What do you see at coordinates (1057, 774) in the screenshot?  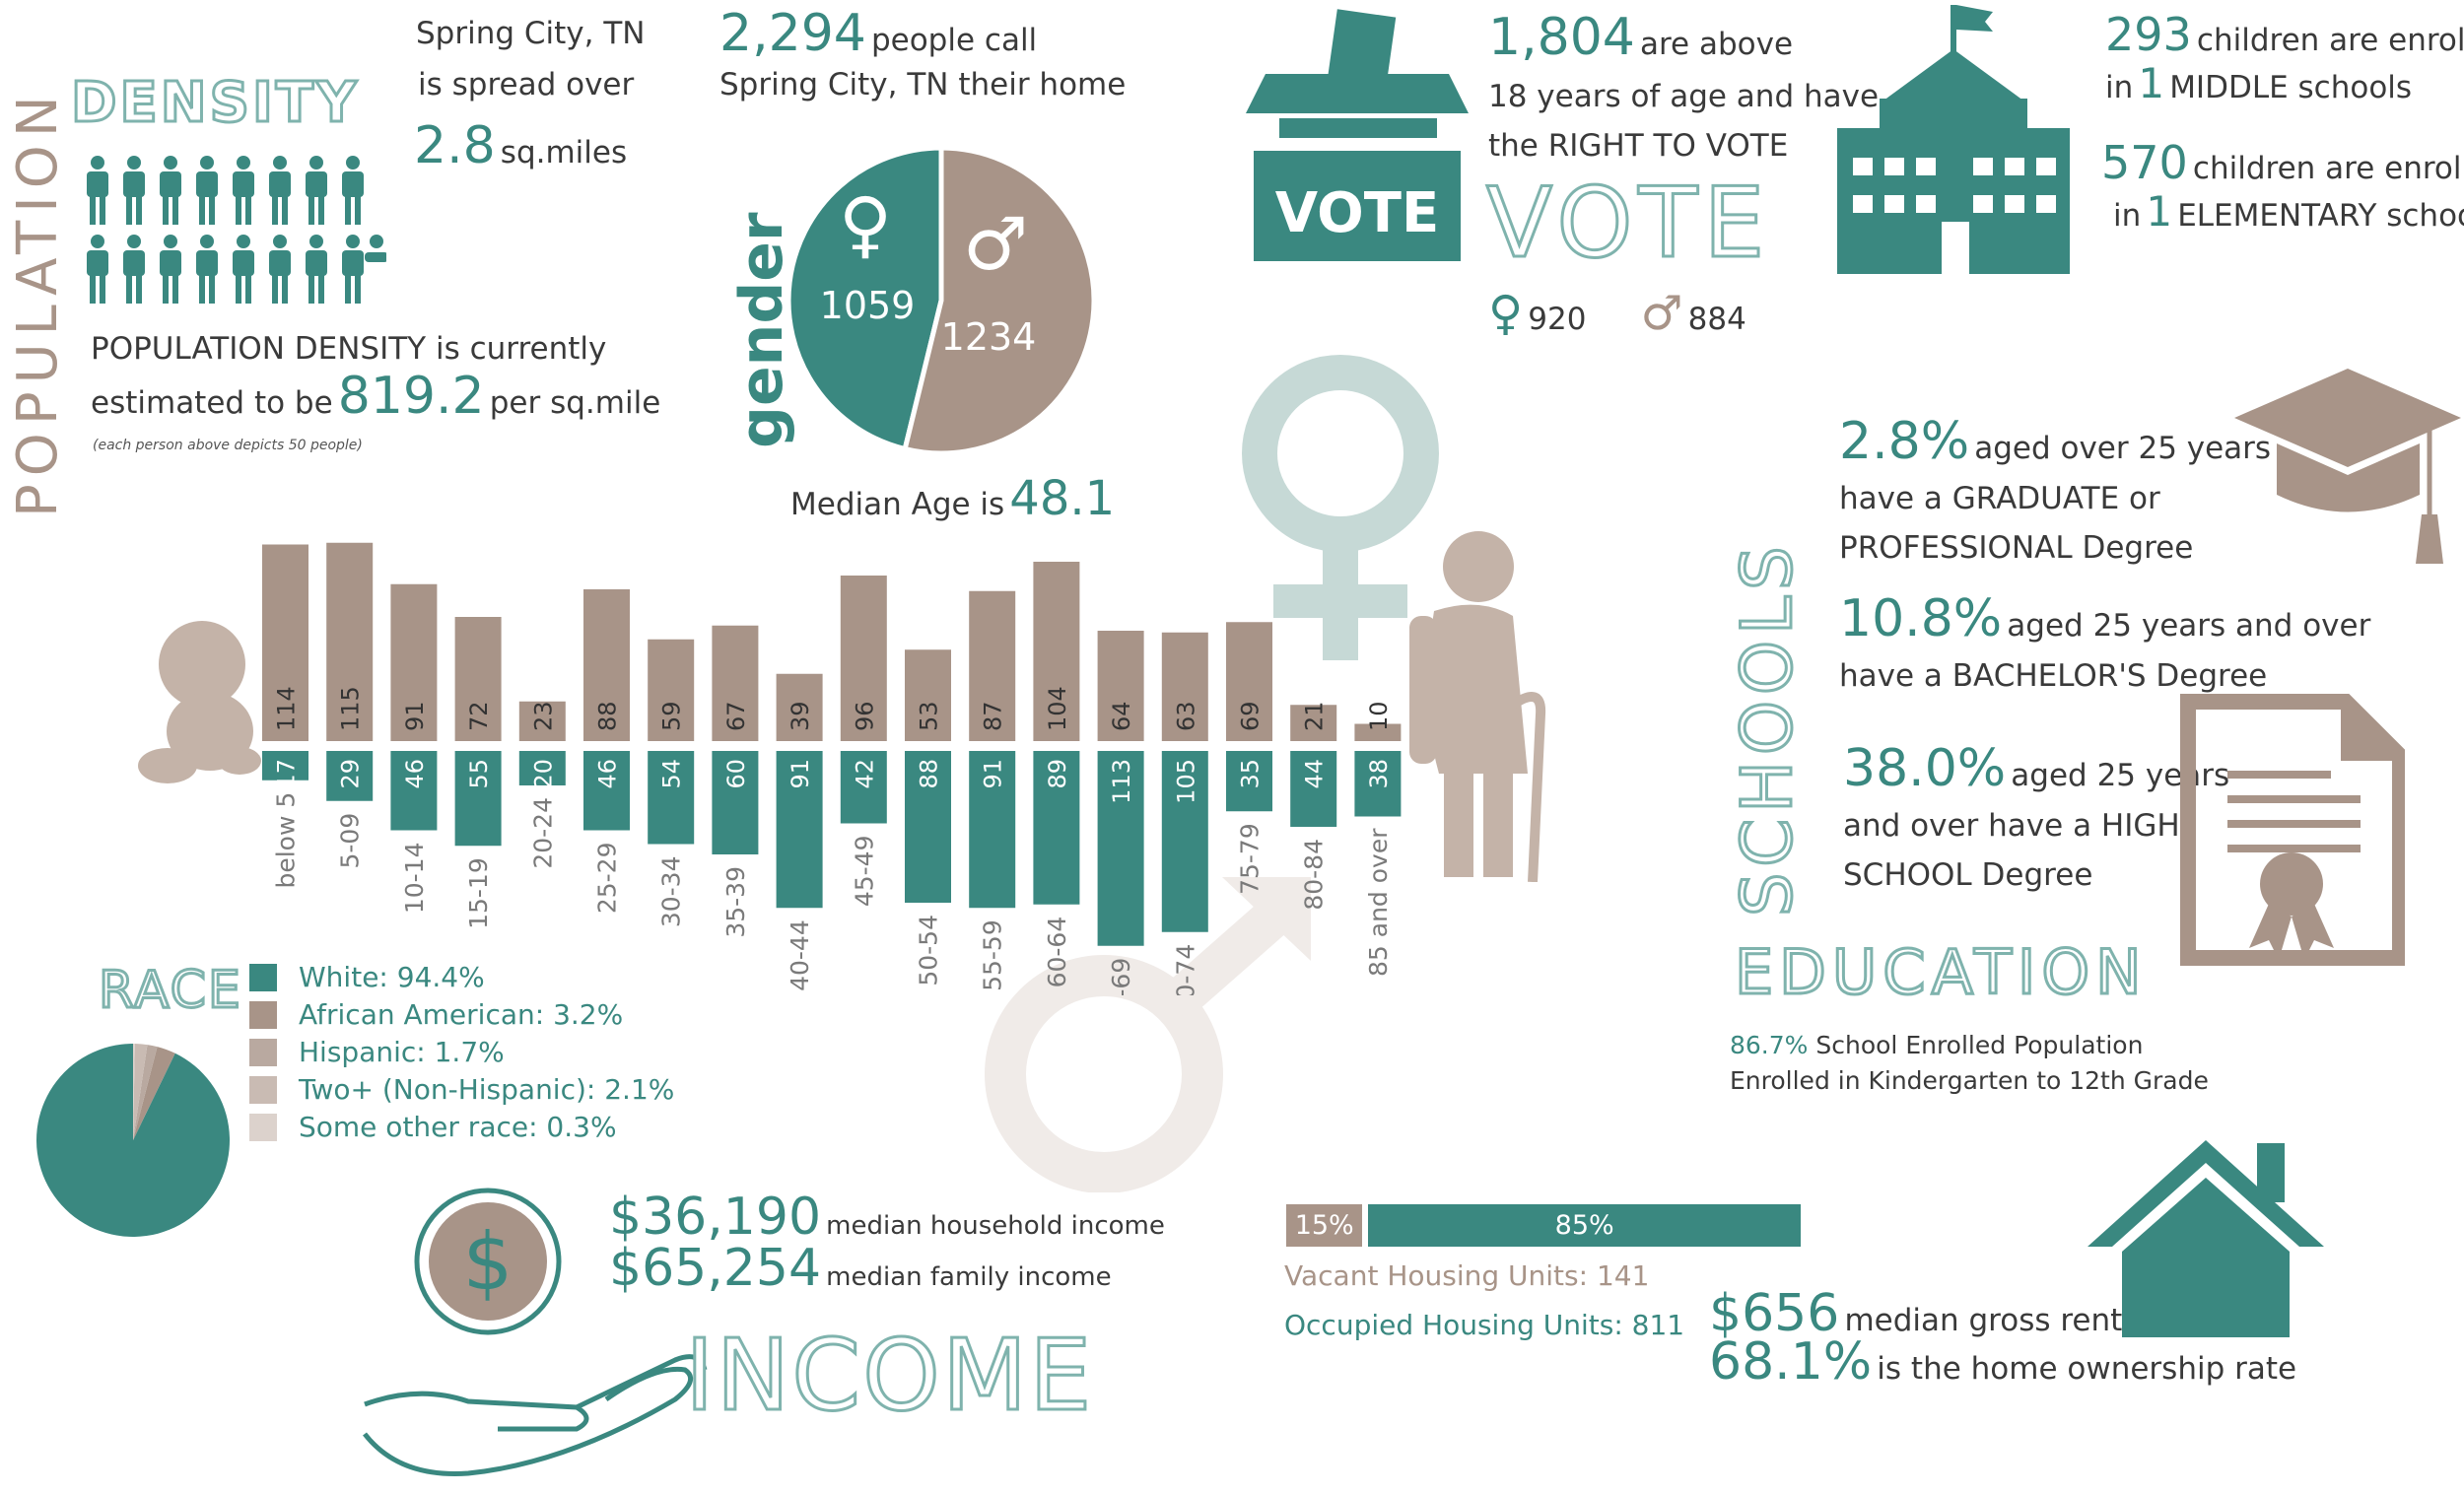 I see `bar-lower-label: 89` at bounding box center [1057, 774].